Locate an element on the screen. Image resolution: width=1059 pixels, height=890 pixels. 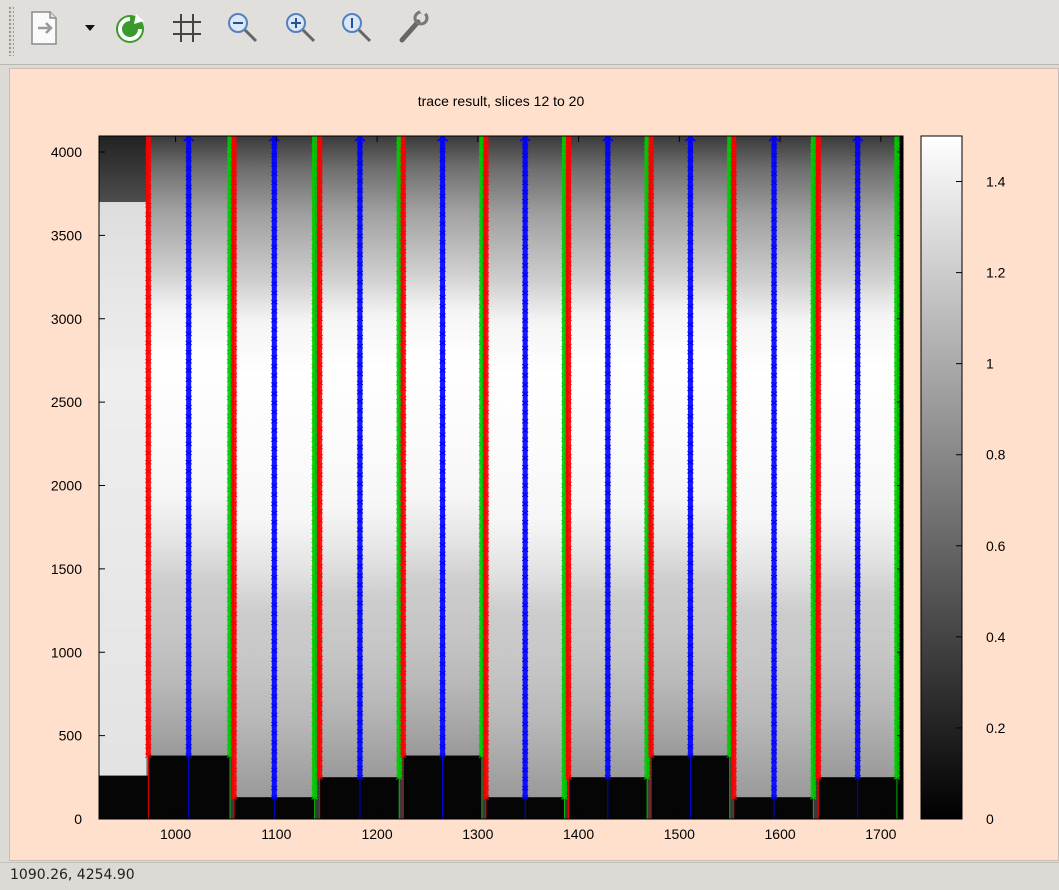
chevron-down-icon is located at coordinates (90, 28).